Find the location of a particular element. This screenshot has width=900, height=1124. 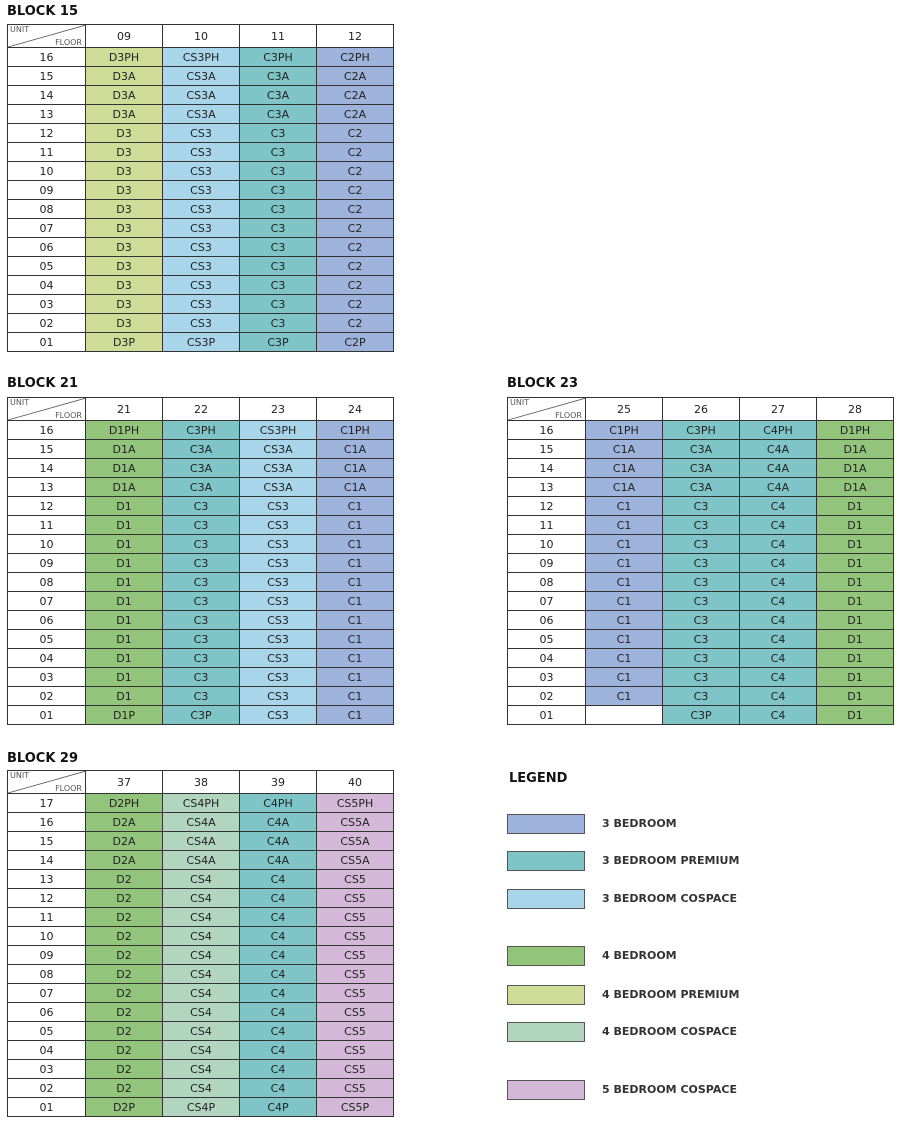

floor-number: 08 is located at coordinates (46, 582).